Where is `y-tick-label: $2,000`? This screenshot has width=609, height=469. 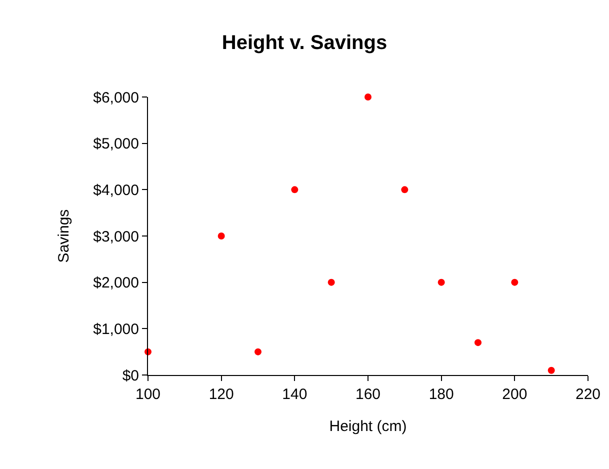
y-tick-label: $2,000 is located at coordinates (116, 283).